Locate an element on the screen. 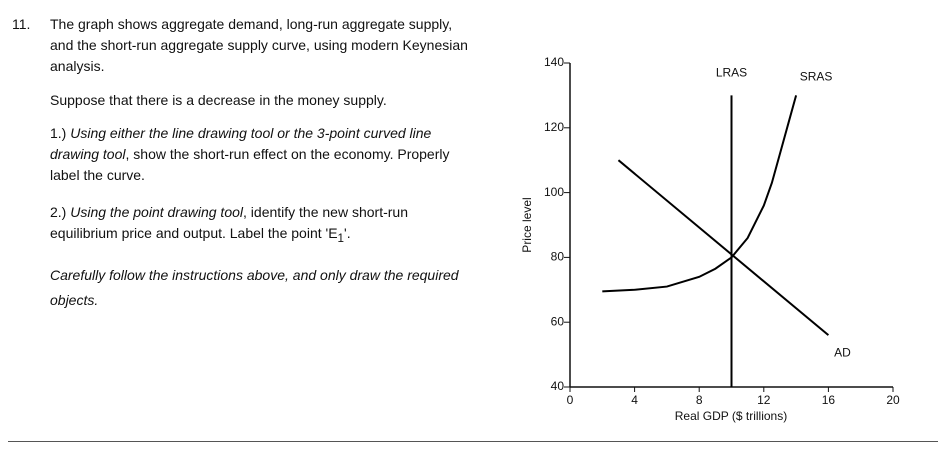 The width and height of the screenshot is (945, 449). y-tick-label: 100 is located at coordinates (554, 192).